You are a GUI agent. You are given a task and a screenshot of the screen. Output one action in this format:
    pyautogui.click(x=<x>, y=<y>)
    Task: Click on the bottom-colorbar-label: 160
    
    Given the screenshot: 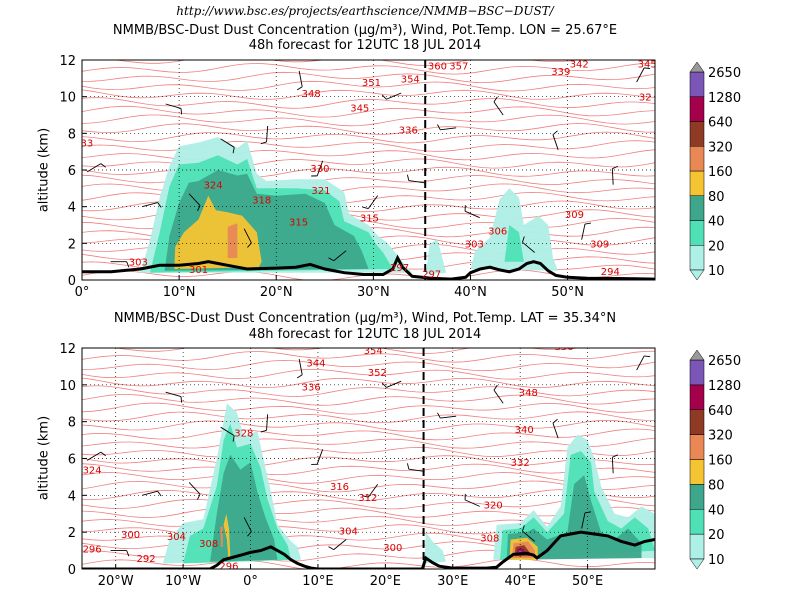 What is the action you would take?
    pyautogui.click(x=720, y=461)
    